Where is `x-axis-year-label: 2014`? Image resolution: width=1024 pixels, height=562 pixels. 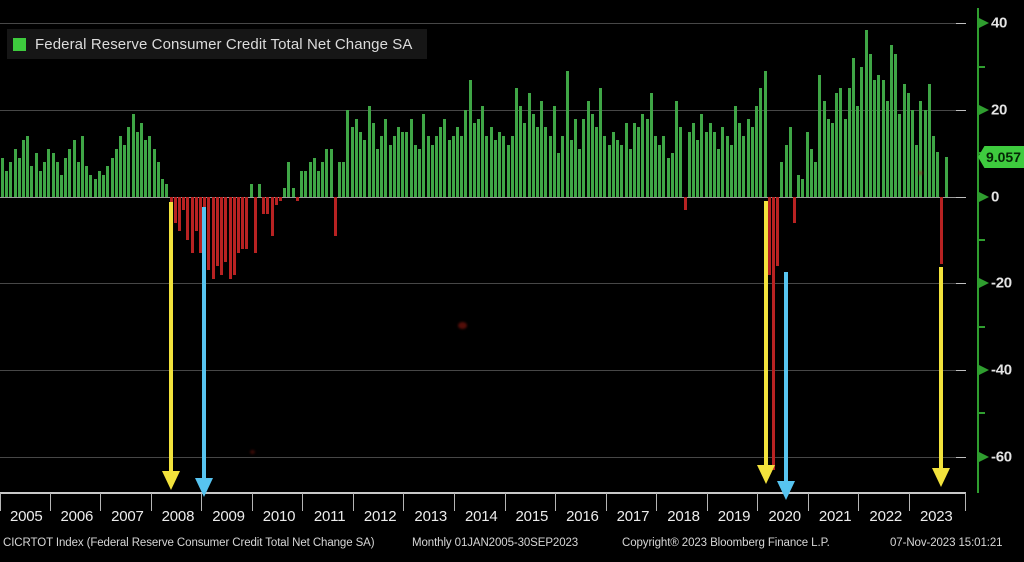
x-axis-year-label: 2014 is located at coordinates (481, 516).